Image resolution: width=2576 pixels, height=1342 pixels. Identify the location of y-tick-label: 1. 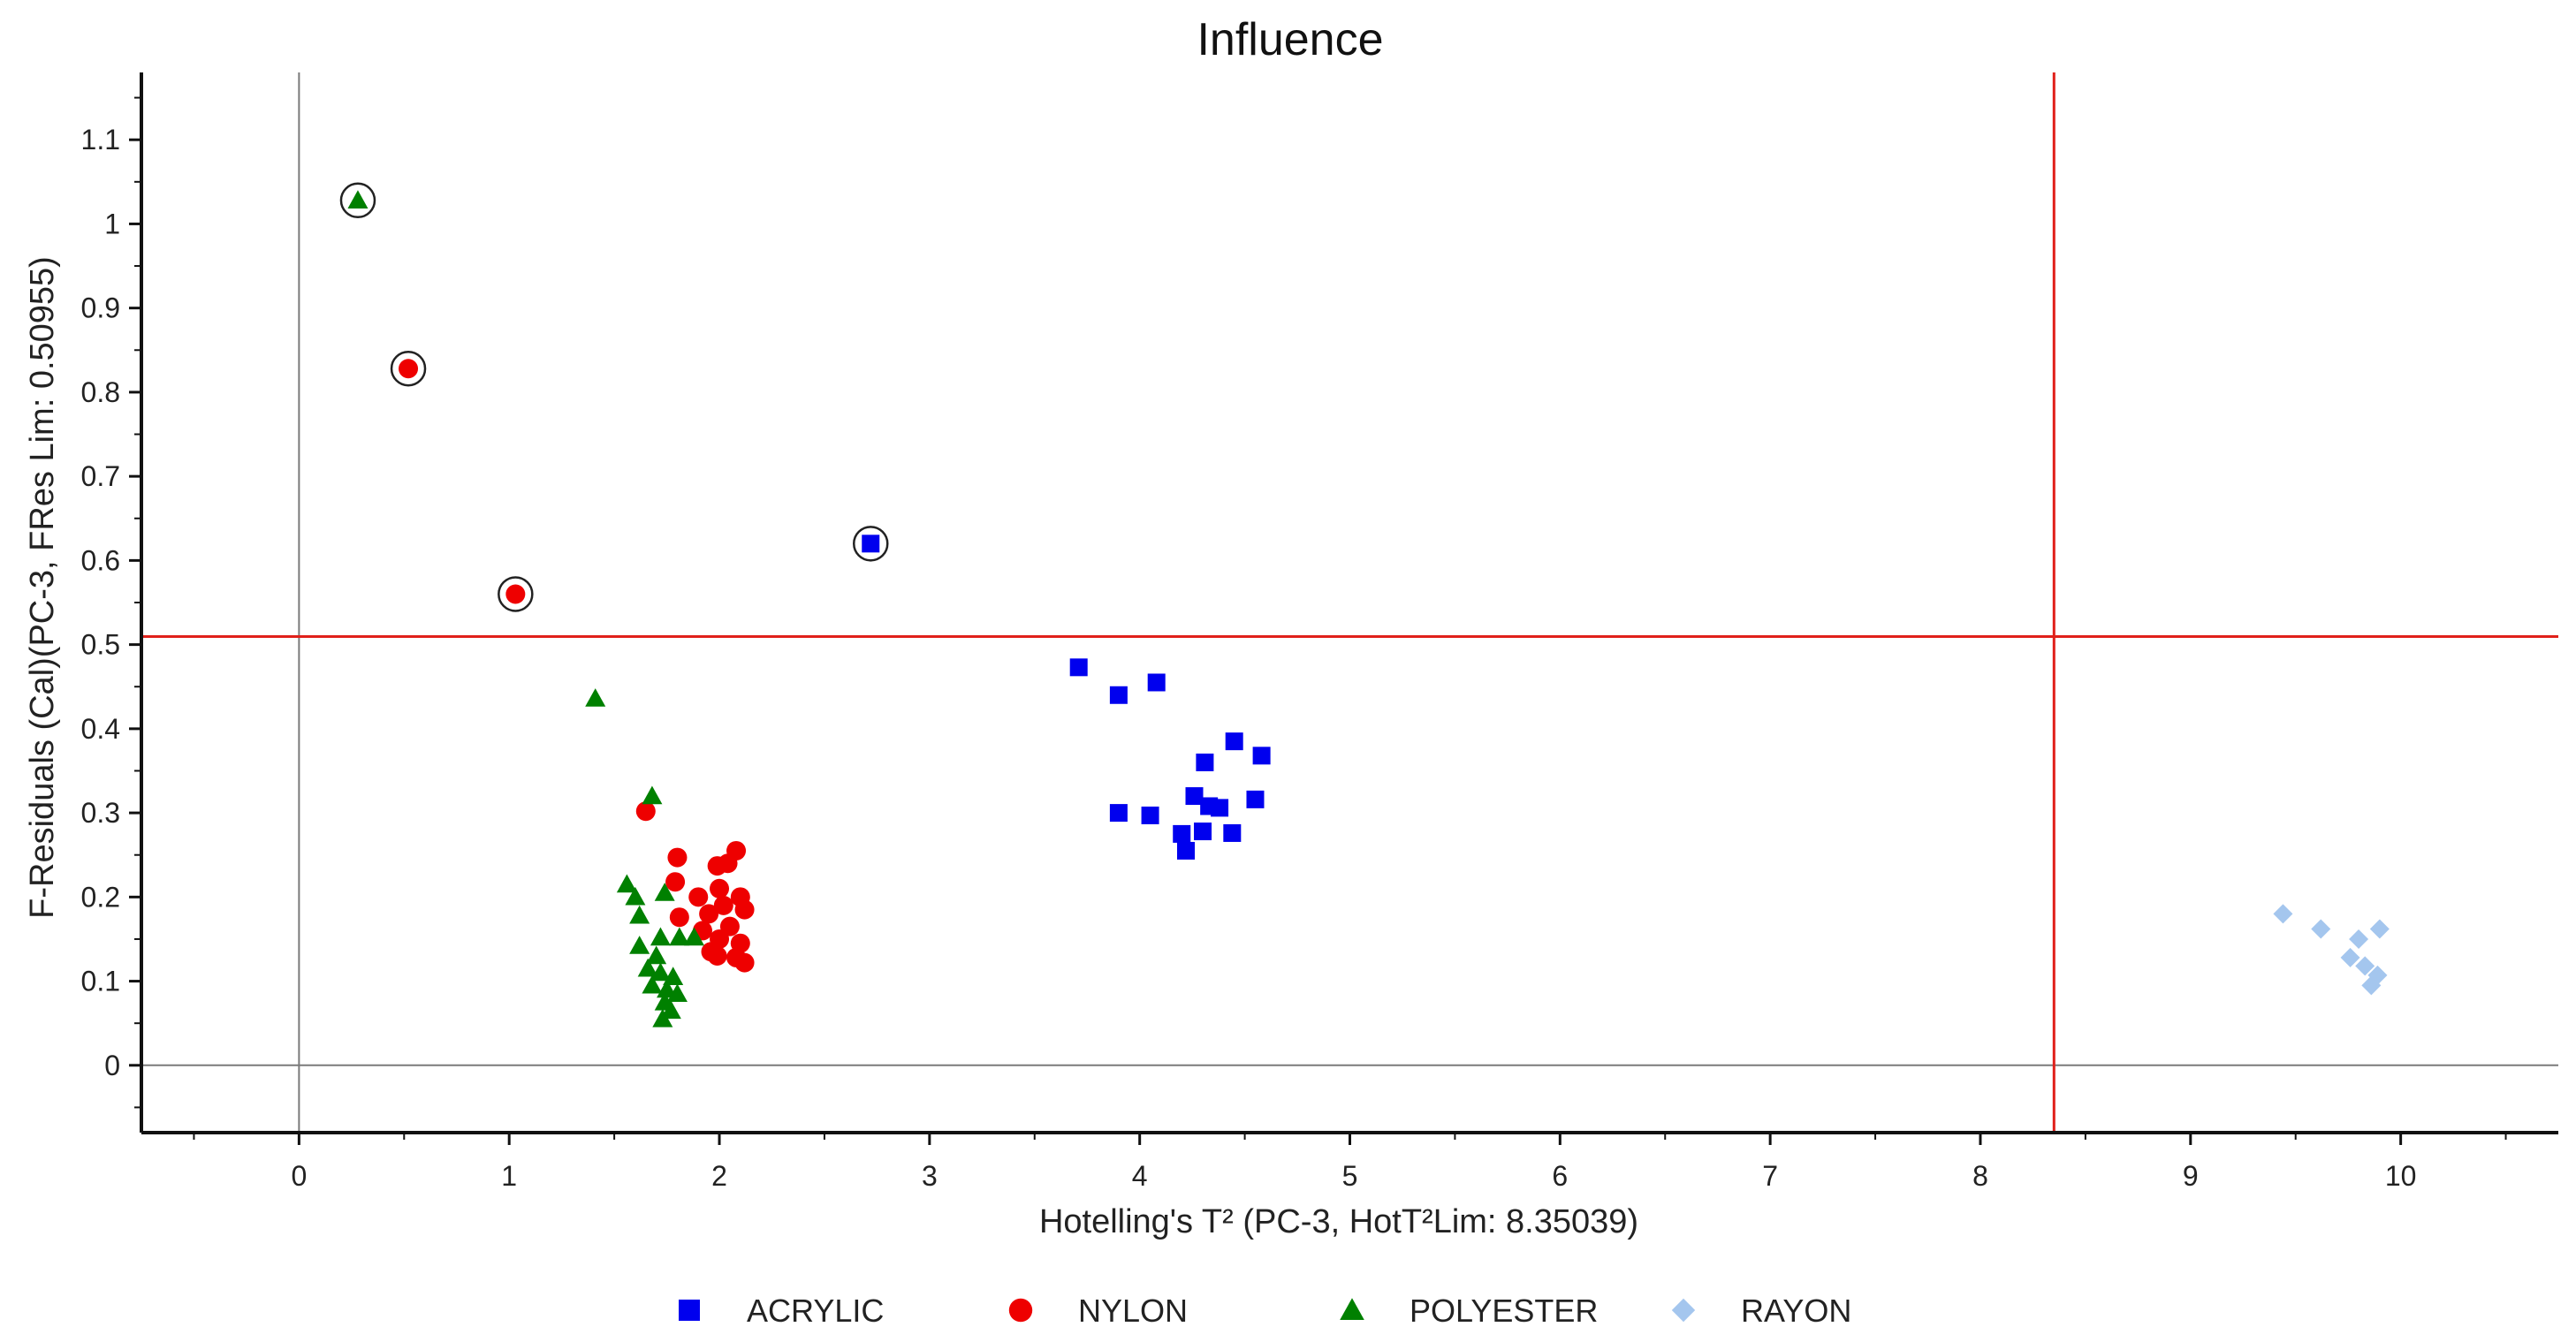
(112, 223).